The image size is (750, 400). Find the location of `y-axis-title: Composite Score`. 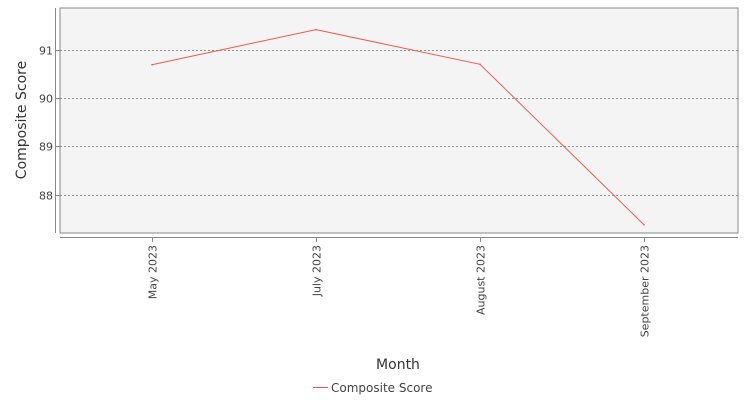

y-axis-title: Composite Score is located at coordinates (22, 120).